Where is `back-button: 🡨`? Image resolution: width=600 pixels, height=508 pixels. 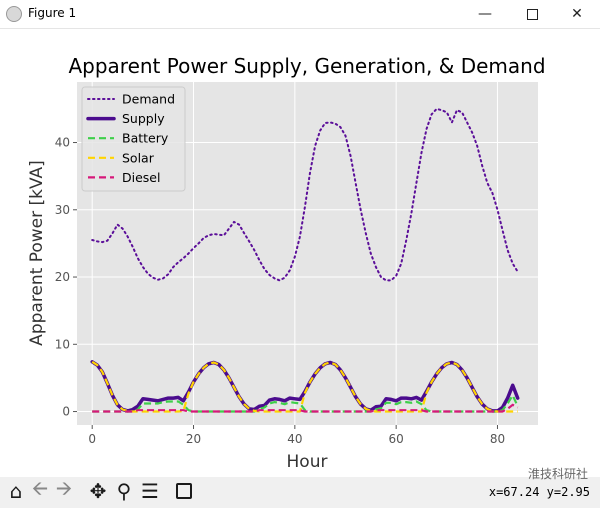 back-button: 🡨 is located at coordinates (40, 489).